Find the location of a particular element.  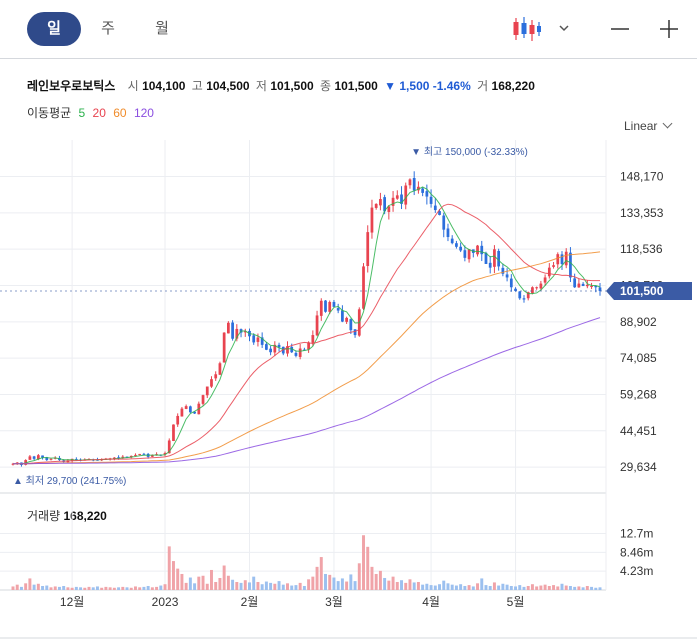

ma-60-label: 60 is located at coordinates (120, 113).